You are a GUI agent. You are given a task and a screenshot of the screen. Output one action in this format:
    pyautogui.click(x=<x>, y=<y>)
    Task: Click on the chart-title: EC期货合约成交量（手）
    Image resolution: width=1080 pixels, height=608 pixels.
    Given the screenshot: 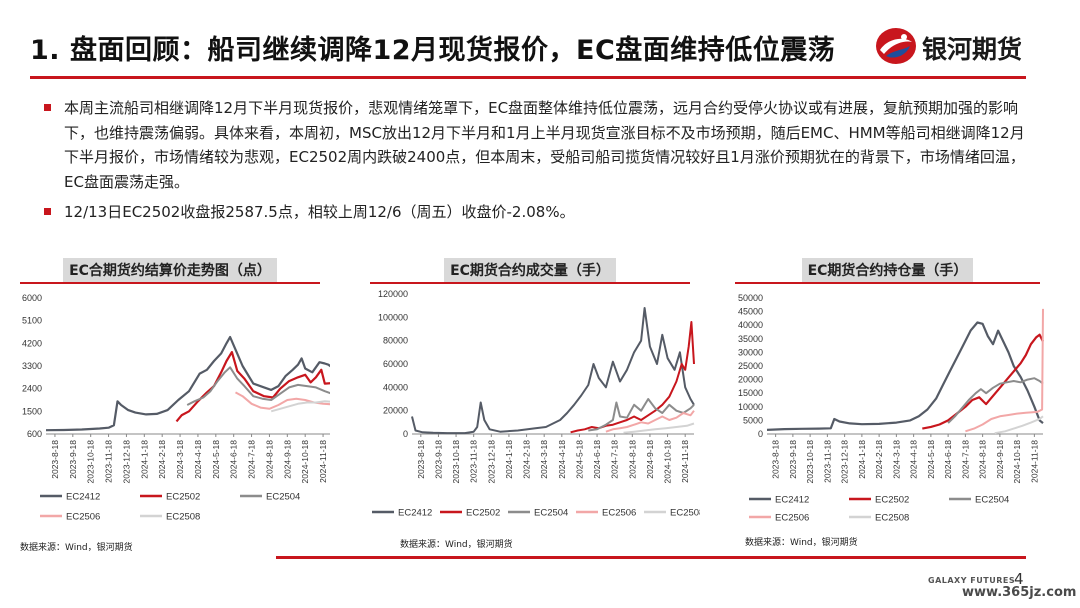 What is the action you would take?
    pyautogui.click(x=530, y=270)
    